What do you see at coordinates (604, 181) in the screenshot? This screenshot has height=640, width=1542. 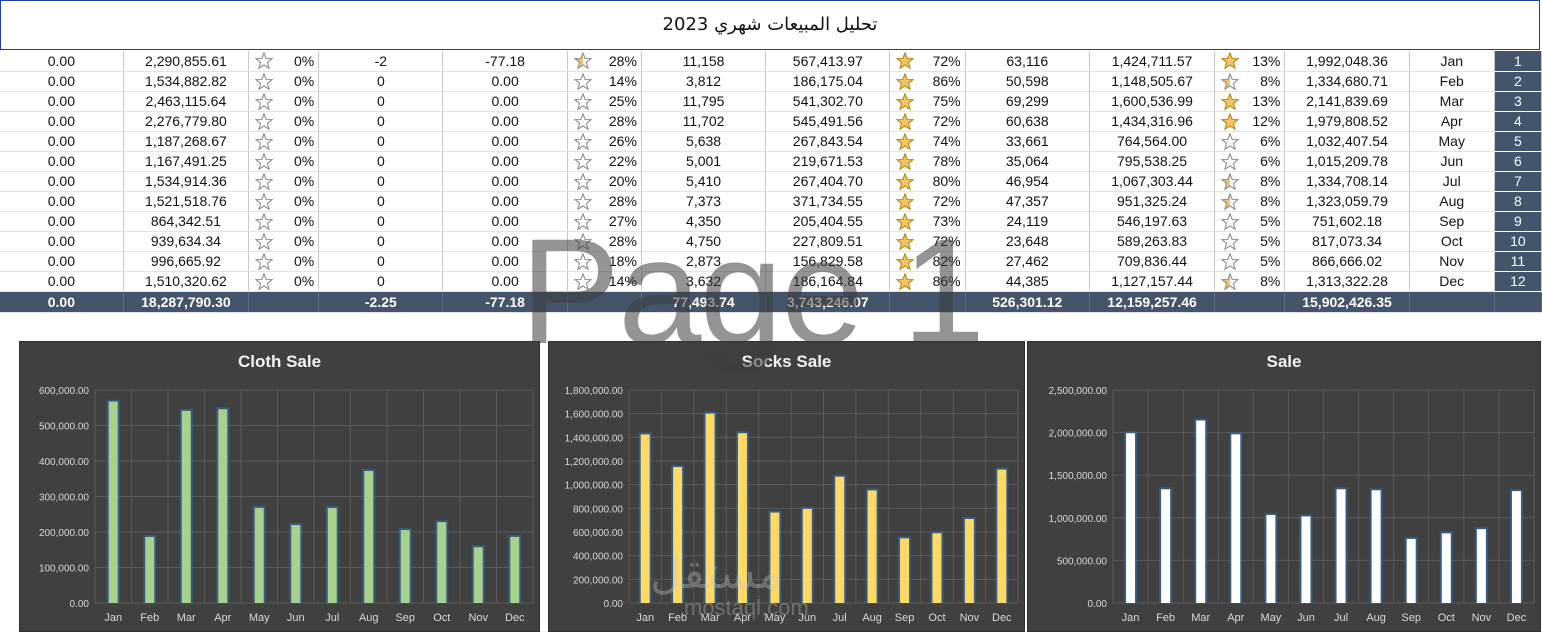 I see `percent-cell: 20%` at bounding box center [604, 181].